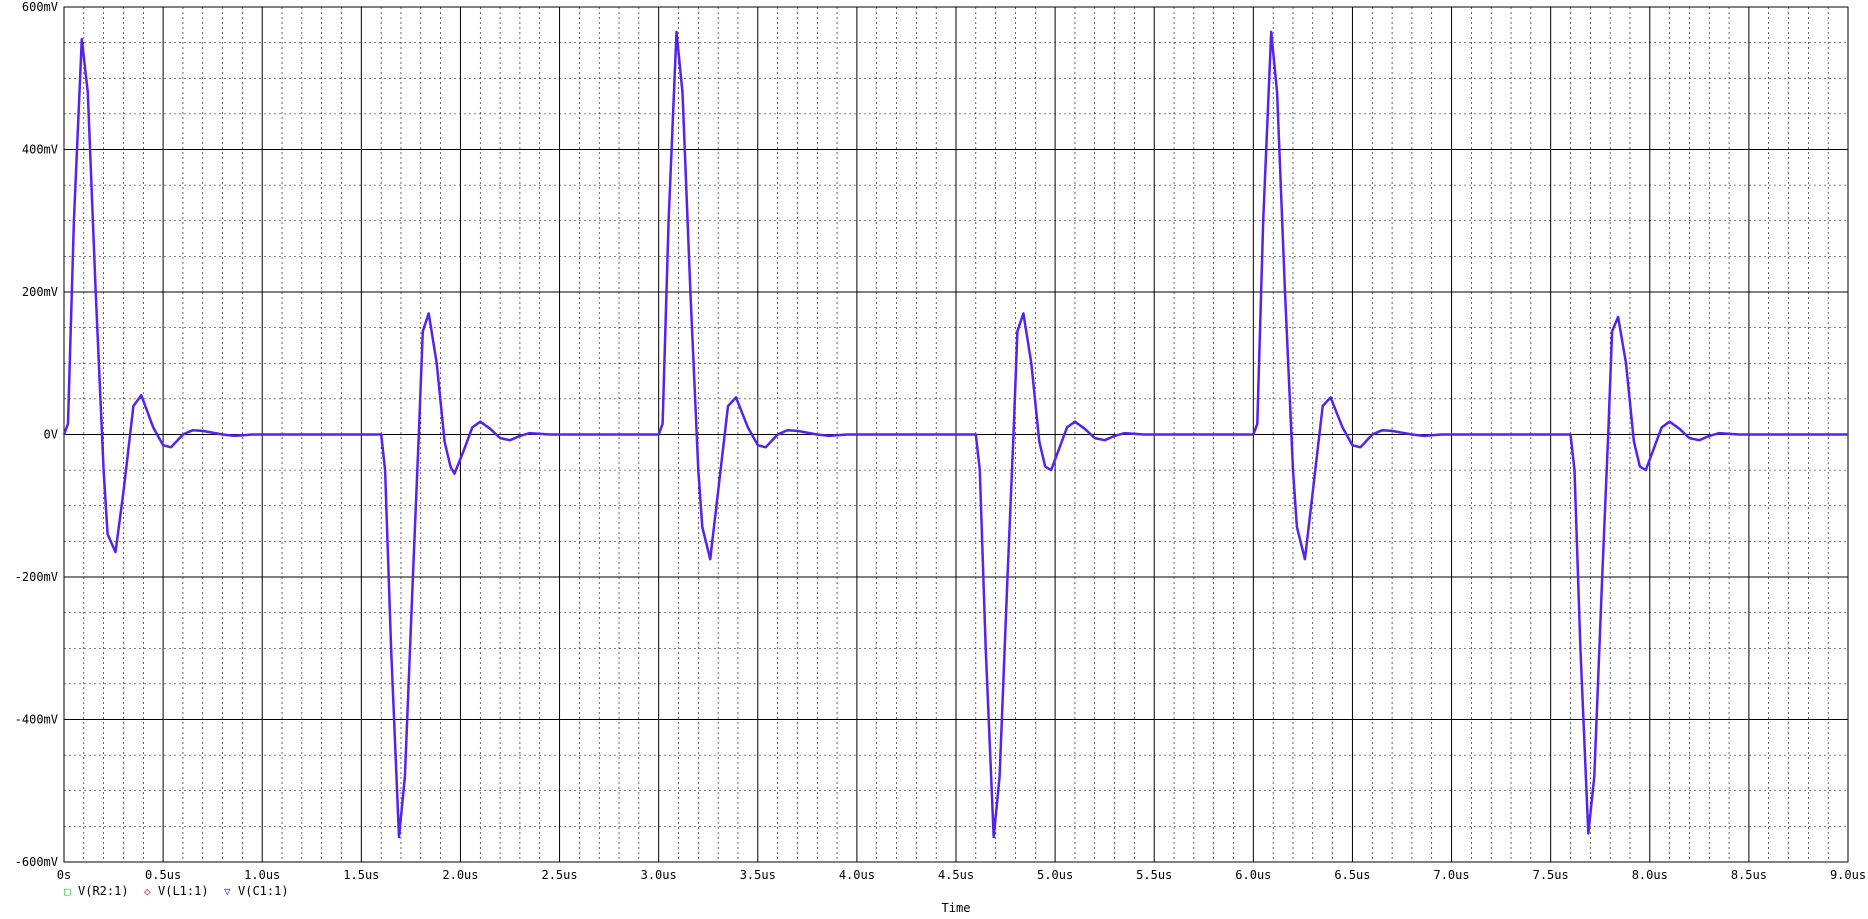  What do you see at coordinates (36, 577) in the screenshot?
I see `y-tick-label: -200mV` at bounding box center [36, 577].